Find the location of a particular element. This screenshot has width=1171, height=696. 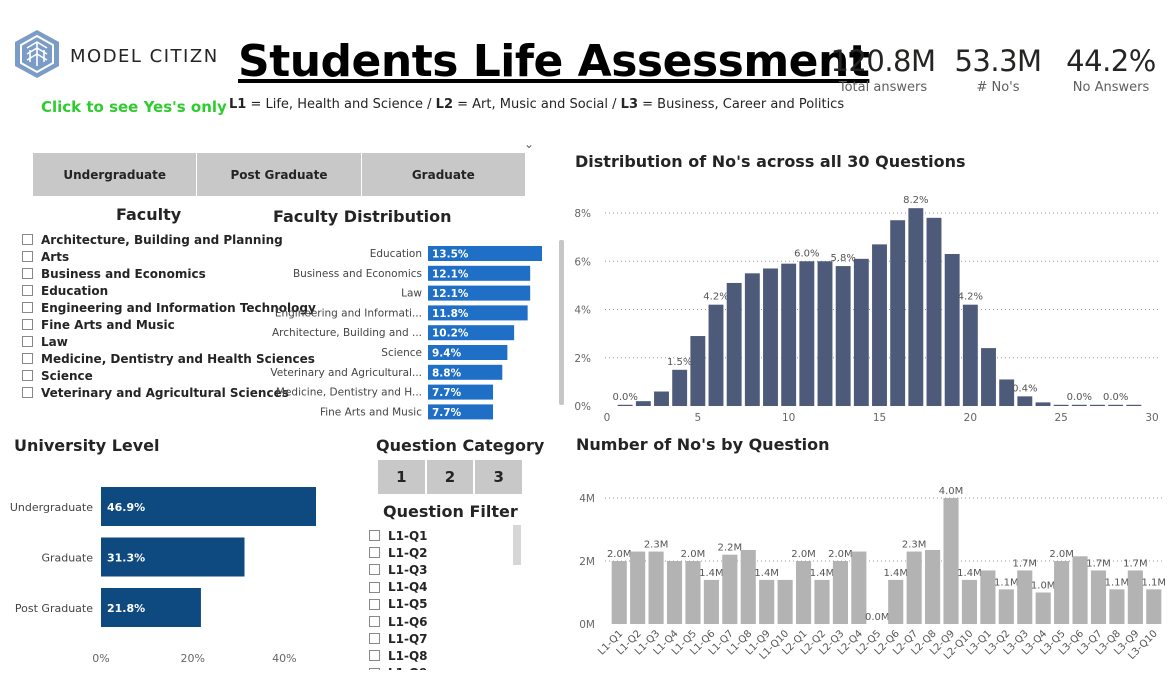

data-label: 5.8% is located at coordinates (842, 258).